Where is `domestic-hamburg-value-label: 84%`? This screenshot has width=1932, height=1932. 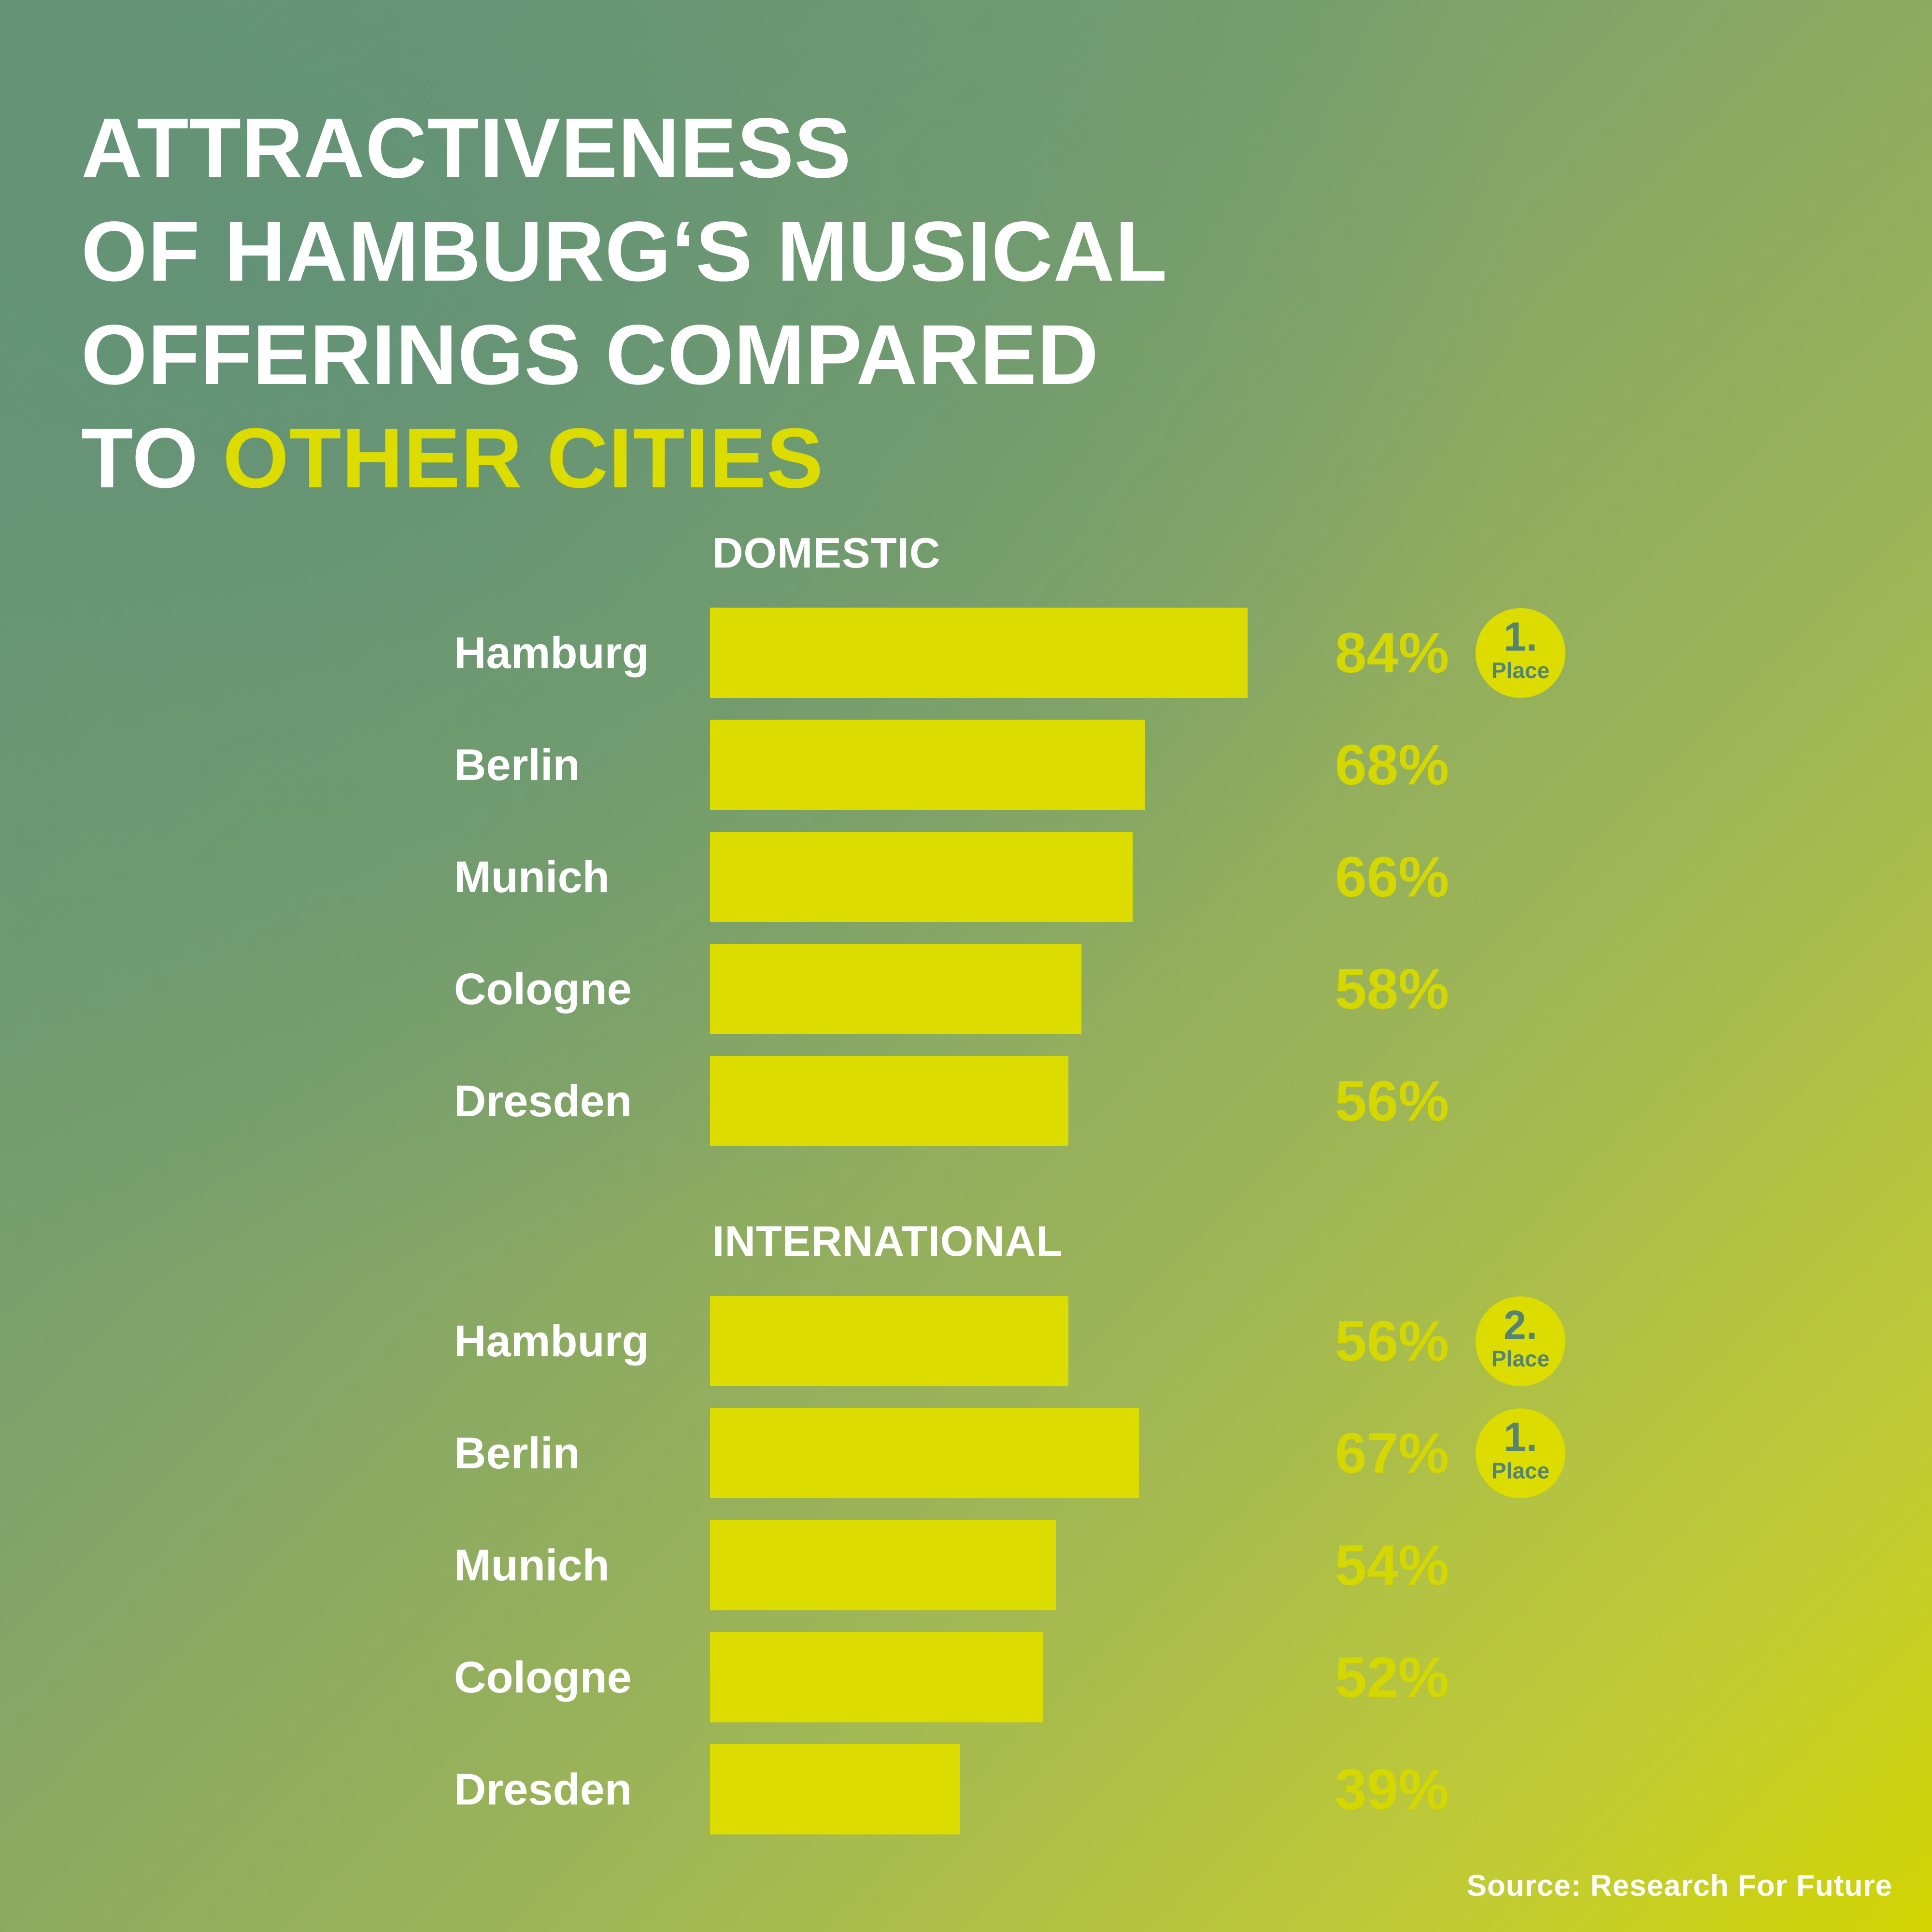
domestic-hamburg-value-label: 84% is located at coordinates (1392, 653).